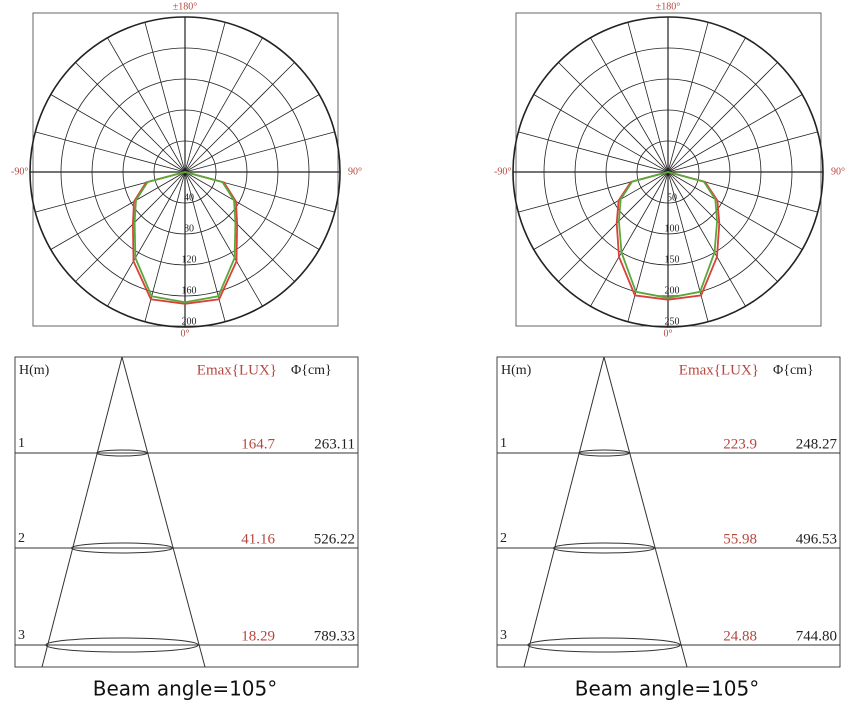 This screenshot has width=854, height=705. Describe the element at coordinates (740, 636) in the screenshot. I see `emax-value: 24.88` at that location.